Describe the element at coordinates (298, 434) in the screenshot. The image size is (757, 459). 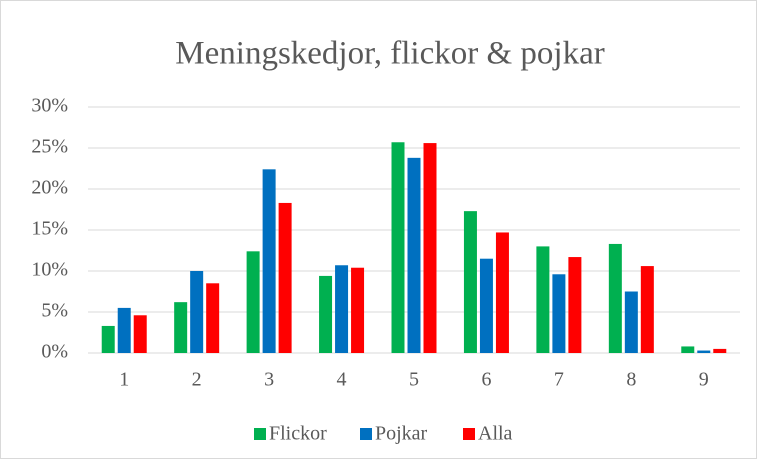
I see `legend-label: Flickor` at that location.